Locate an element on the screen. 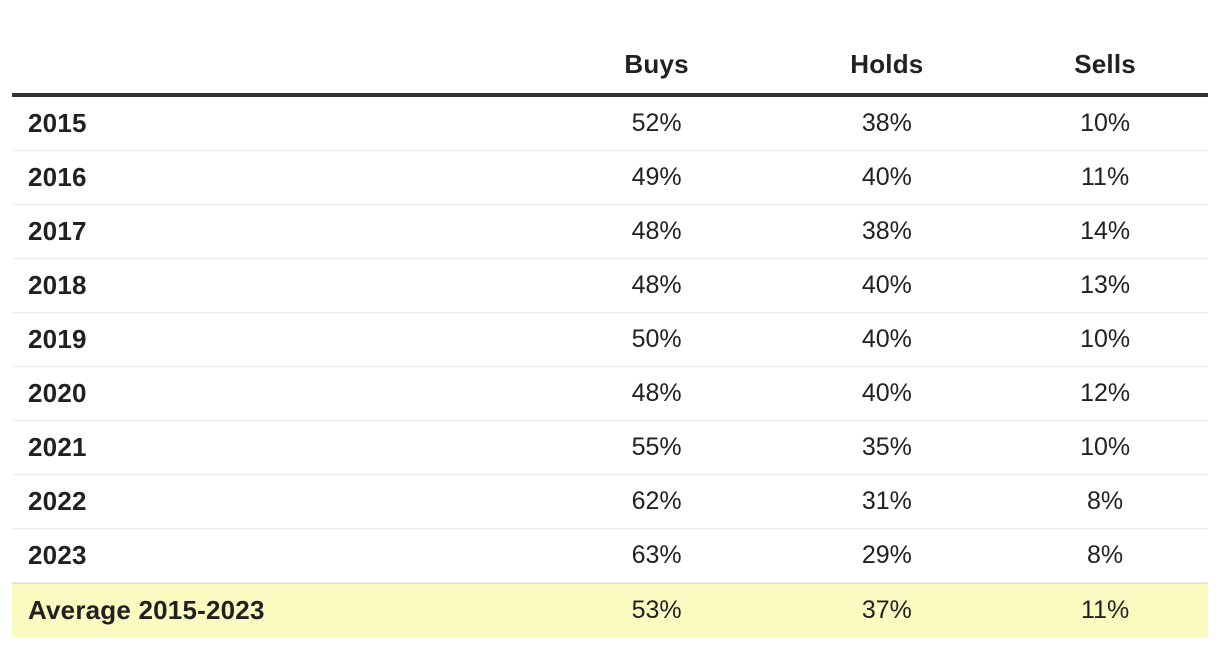 Image resolution: width=1220 pixels, height=650 pixels. year-label: 2020 is located at coordinates (57, 393).